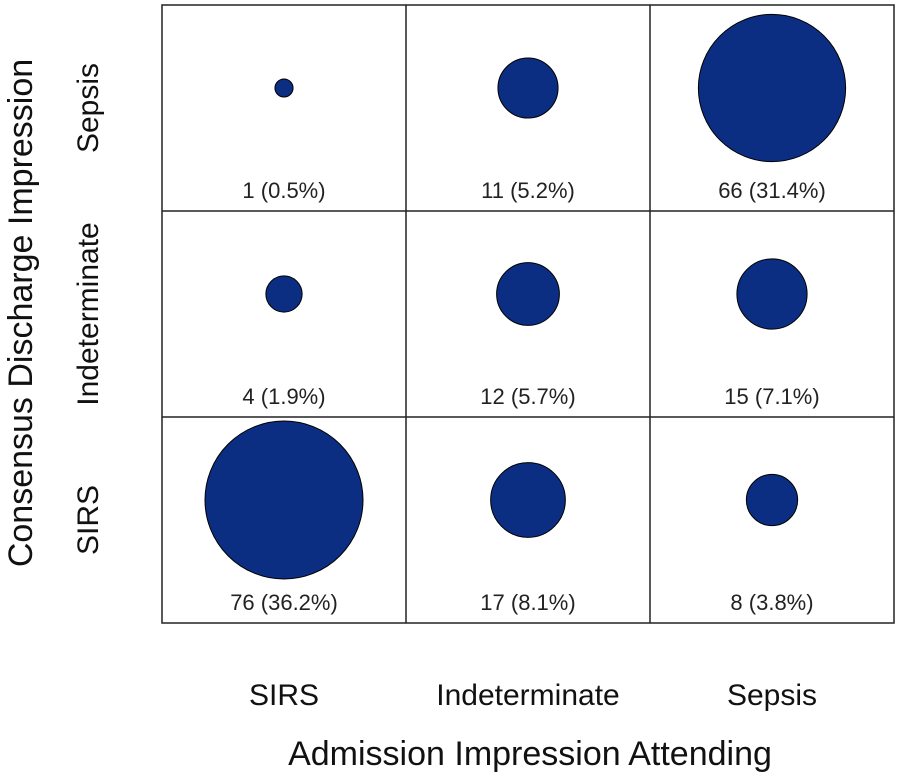  I want to click on cell-count-label: 4 (1.9%), so click(283, 396).